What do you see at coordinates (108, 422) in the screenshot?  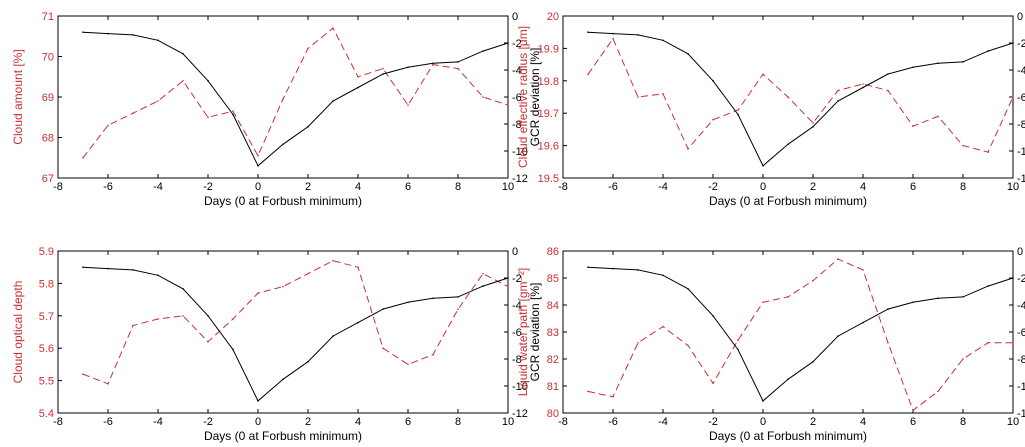 I see `x-tick-label: -6` at bounding box center [108, 422].